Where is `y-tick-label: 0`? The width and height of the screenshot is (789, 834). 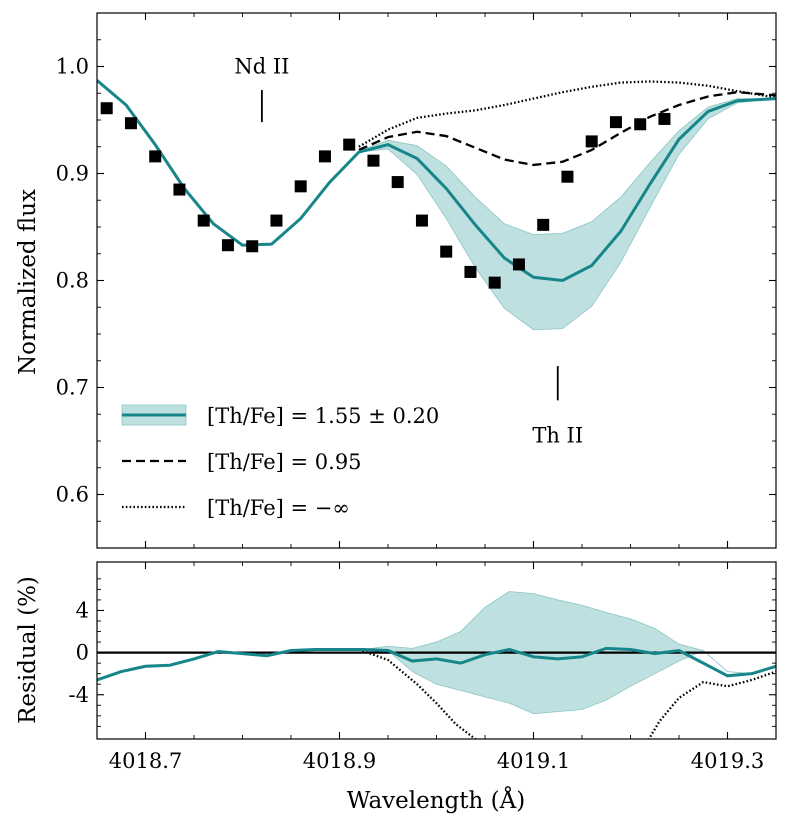
y-tick-label: 0 is located at coordinates (82, 653).